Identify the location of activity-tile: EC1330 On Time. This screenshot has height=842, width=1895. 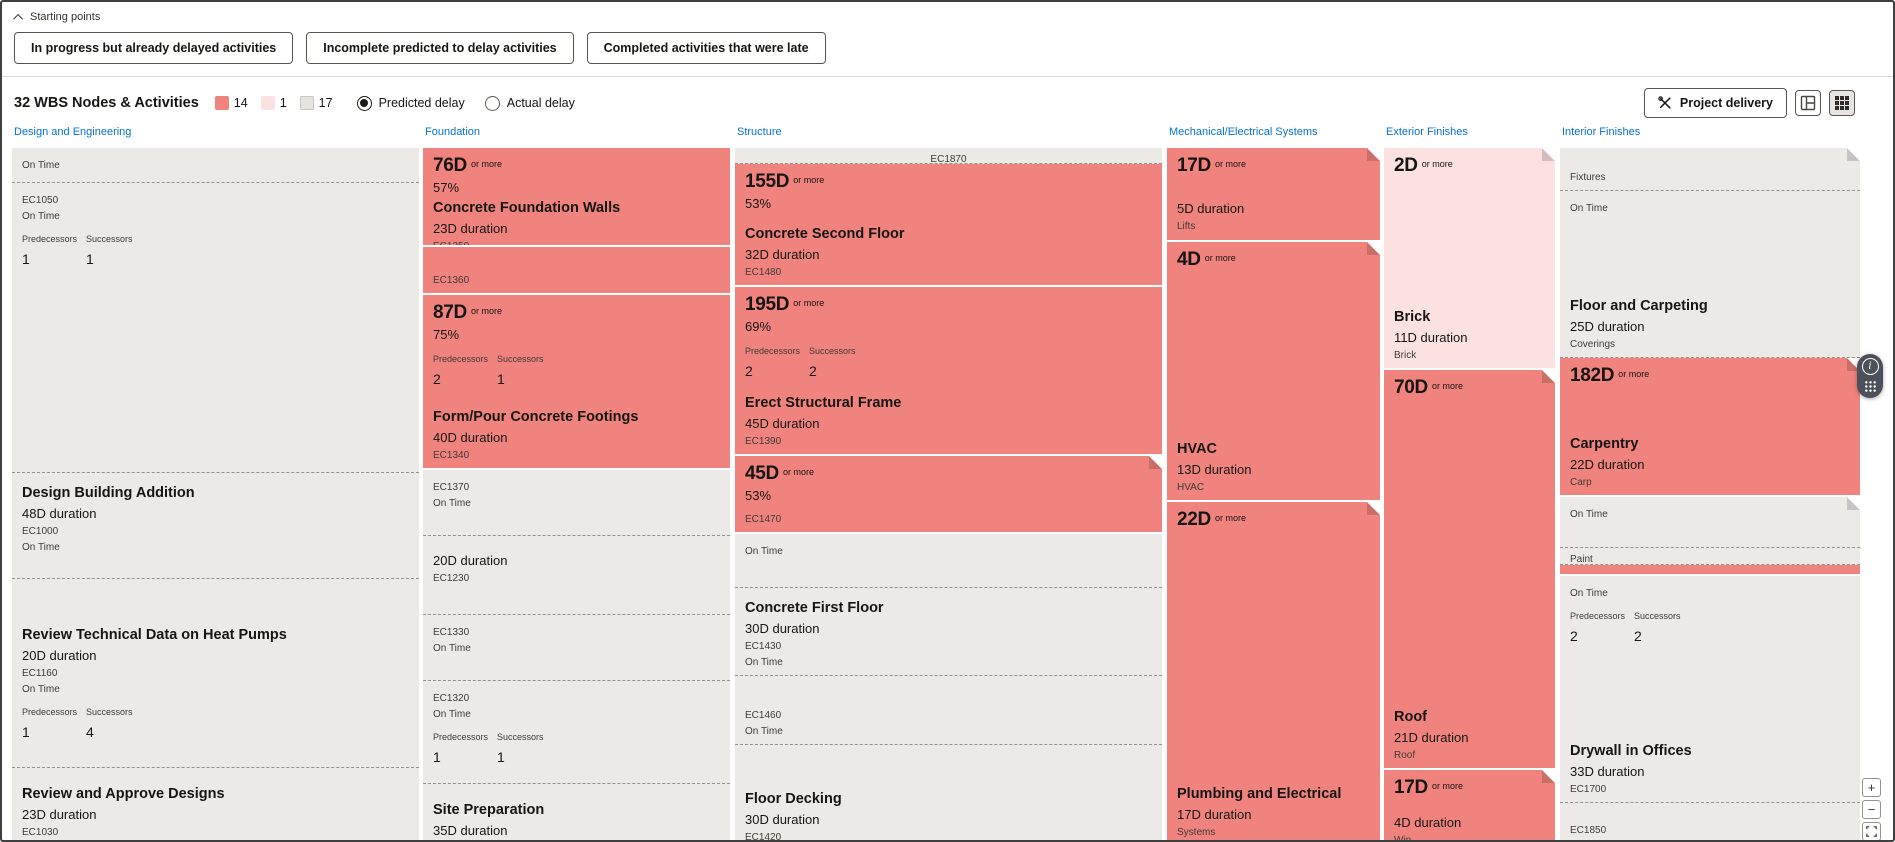
(576, 648).